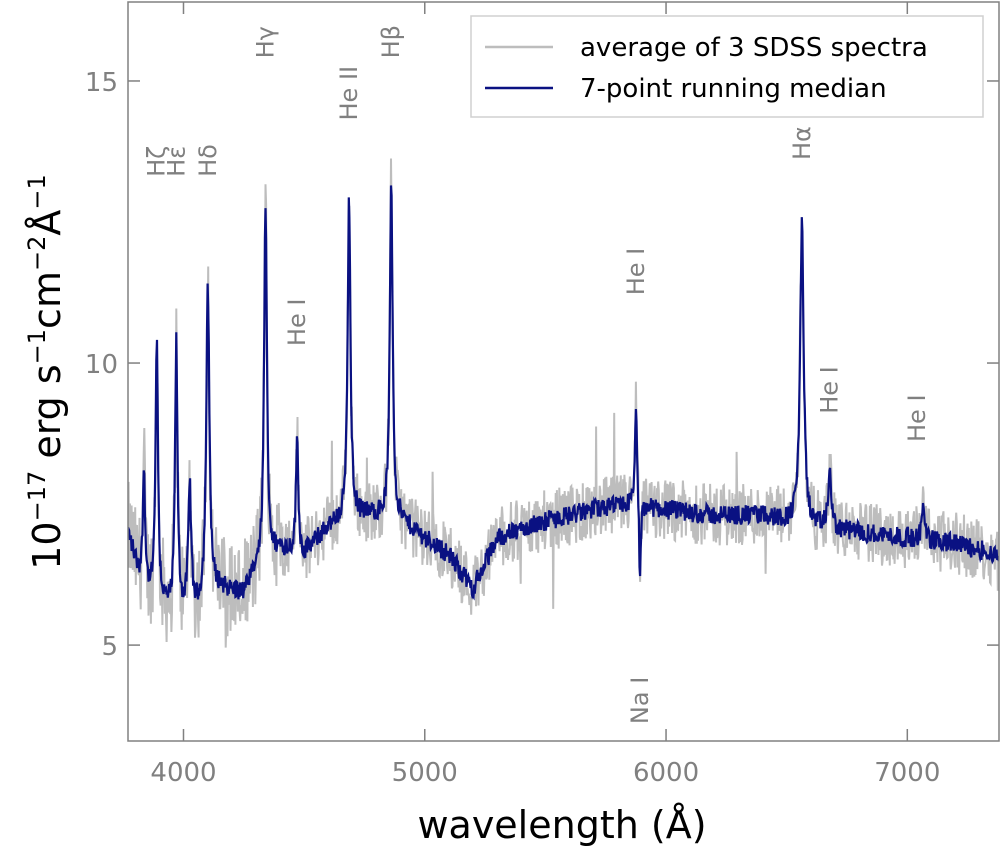 The image size is (1001, 849). Describe the element at coordinates (101, 83) in the screenshot. I see `y-tick-label: 15` at that location.